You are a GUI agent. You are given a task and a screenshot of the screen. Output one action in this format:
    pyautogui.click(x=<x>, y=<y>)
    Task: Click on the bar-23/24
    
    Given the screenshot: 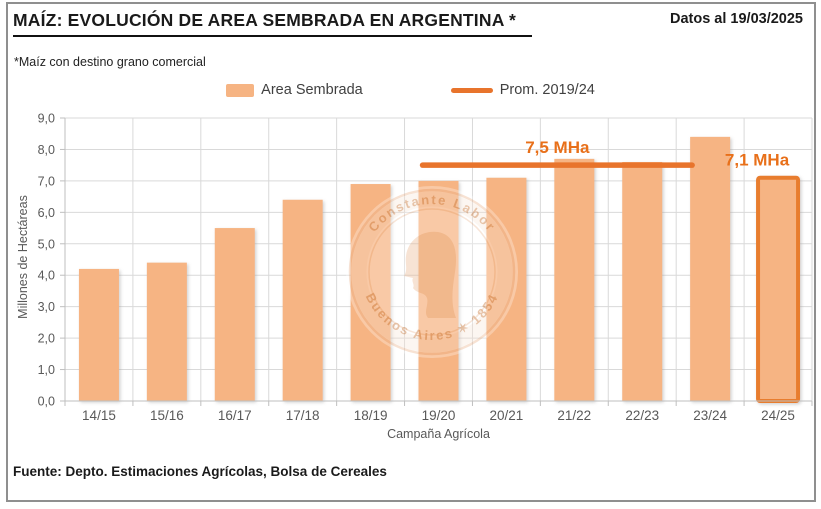 What is the action you would take?
    pyautogui.click(x=710, y=268)
    